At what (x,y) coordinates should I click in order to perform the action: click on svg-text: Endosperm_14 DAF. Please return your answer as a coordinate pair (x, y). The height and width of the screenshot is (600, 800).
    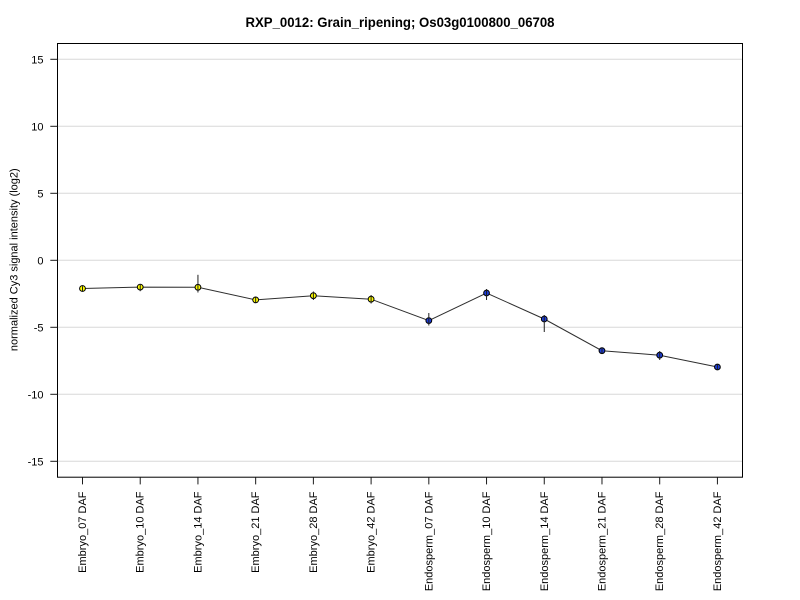
    Looking at the image, I should click on (545, 541).